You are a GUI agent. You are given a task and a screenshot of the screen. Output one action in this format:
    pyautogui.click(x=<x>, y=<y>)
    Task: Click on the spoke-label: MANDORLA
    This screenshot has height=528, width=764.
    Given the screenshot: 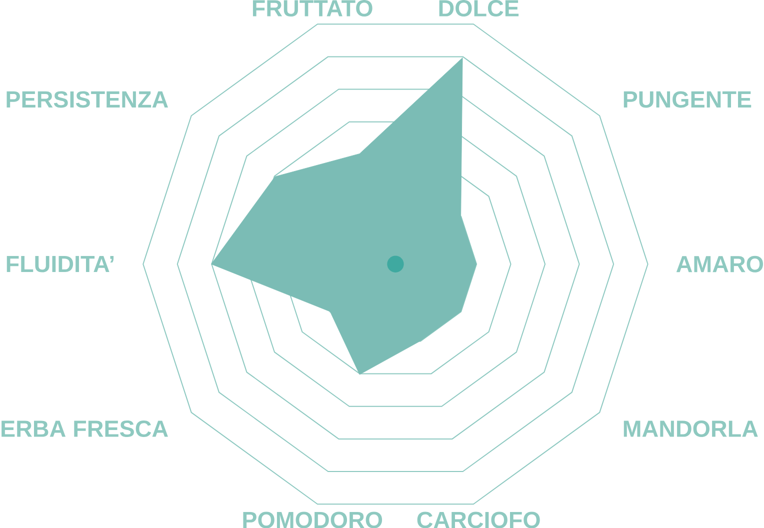 What is the action you would take?
    pyautogui.click(x=691, y=428)
    